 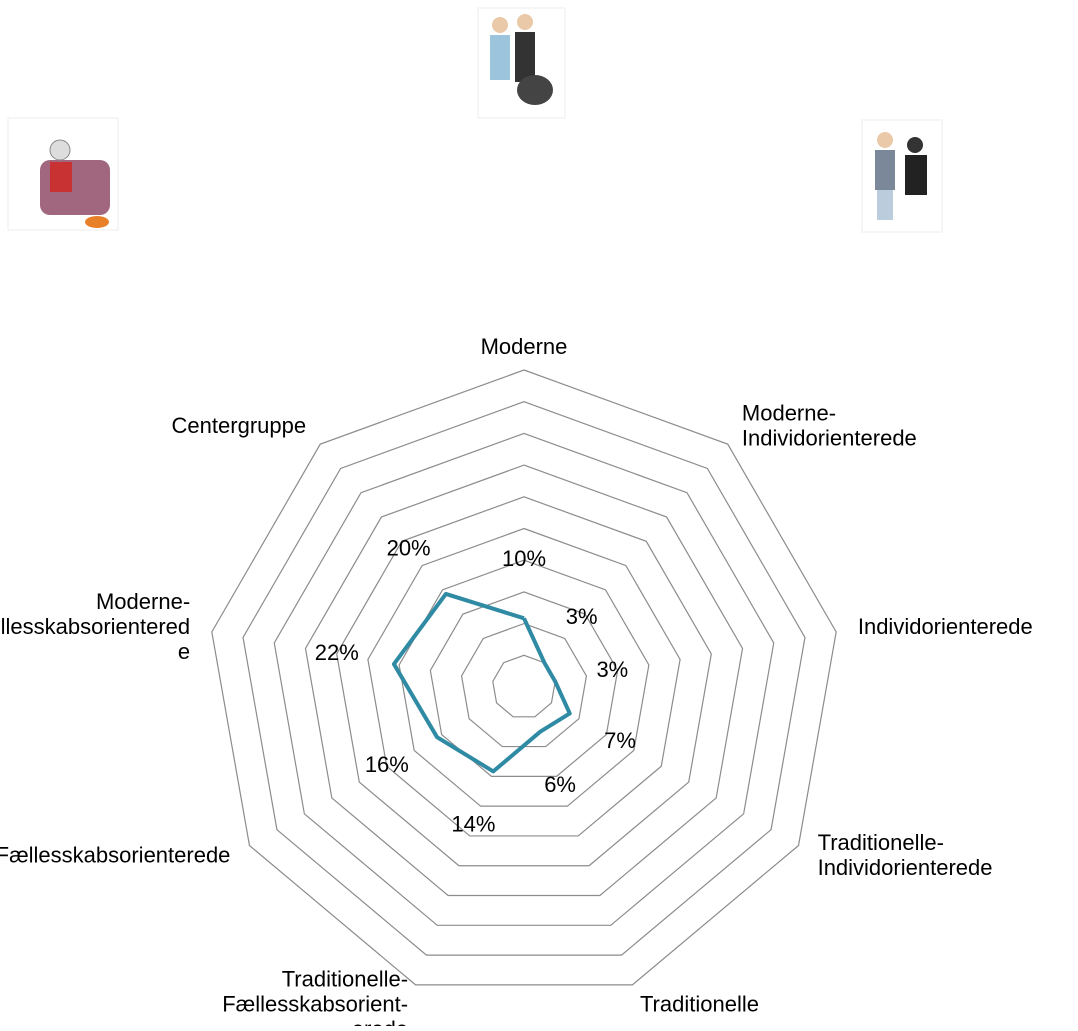 What do you see at coordinates (337, 652) in the screenshot?
I see `data-label: 22%` at bounding box center [337, 652].